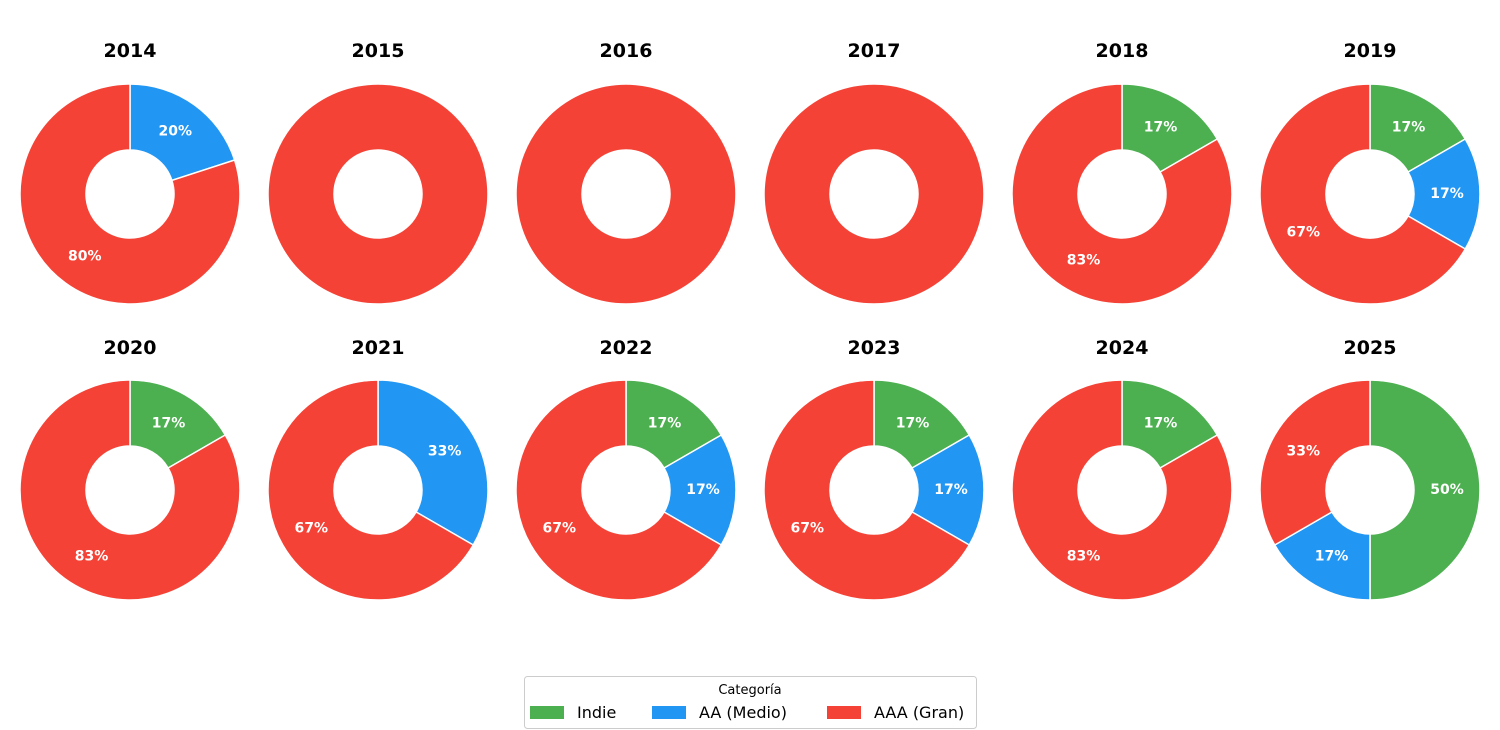 The image size is (1500, 730). Describe the element at coordinates (1122, 51) in the screenshot. I see `panel-title: 2018` at that location.